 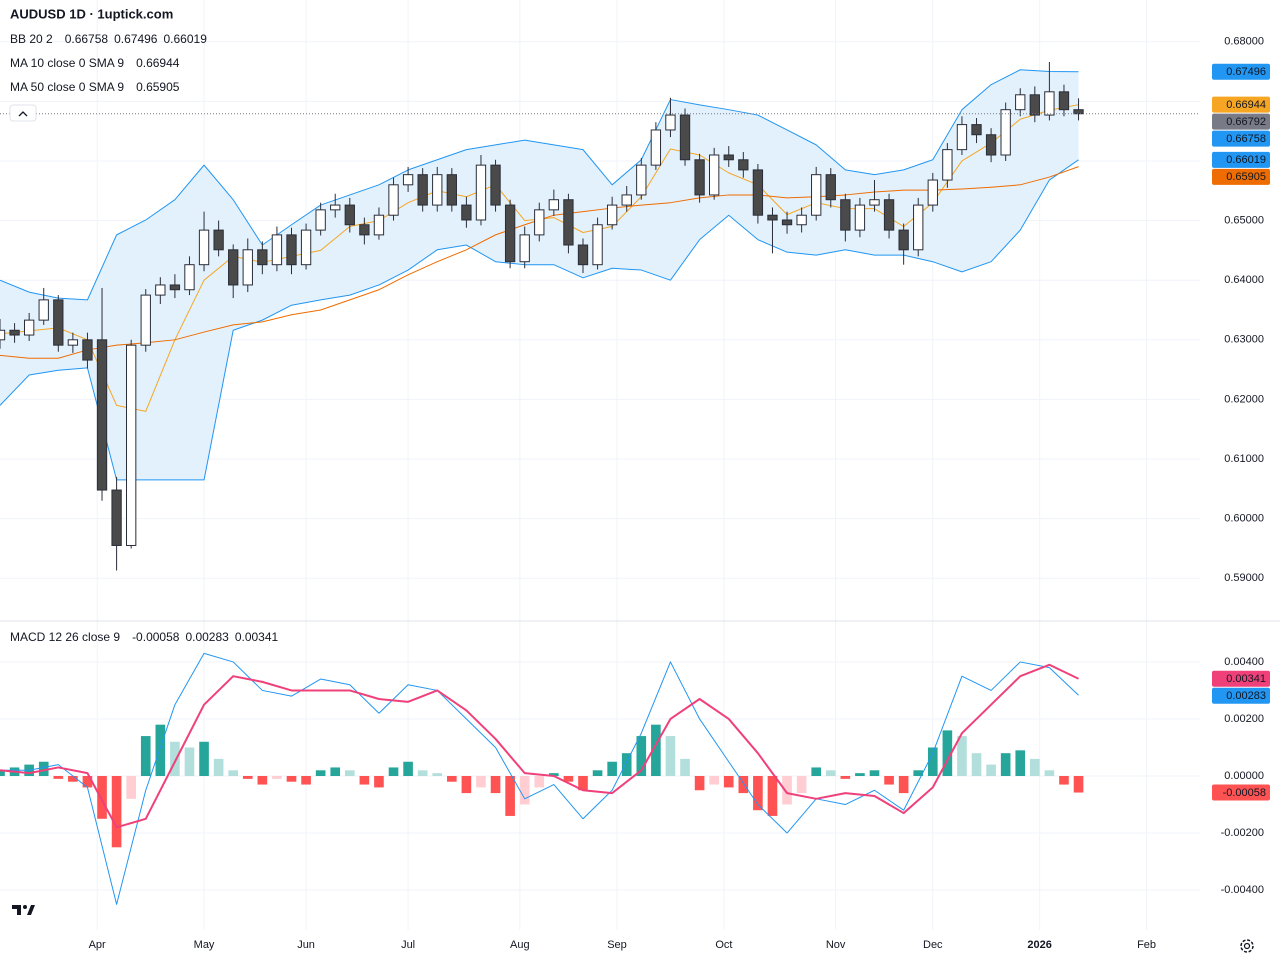 What do you see at coordinates (306, 945) in the screenshot?
I see `x-tick-label: Jun` at bounding box center [306, 945].